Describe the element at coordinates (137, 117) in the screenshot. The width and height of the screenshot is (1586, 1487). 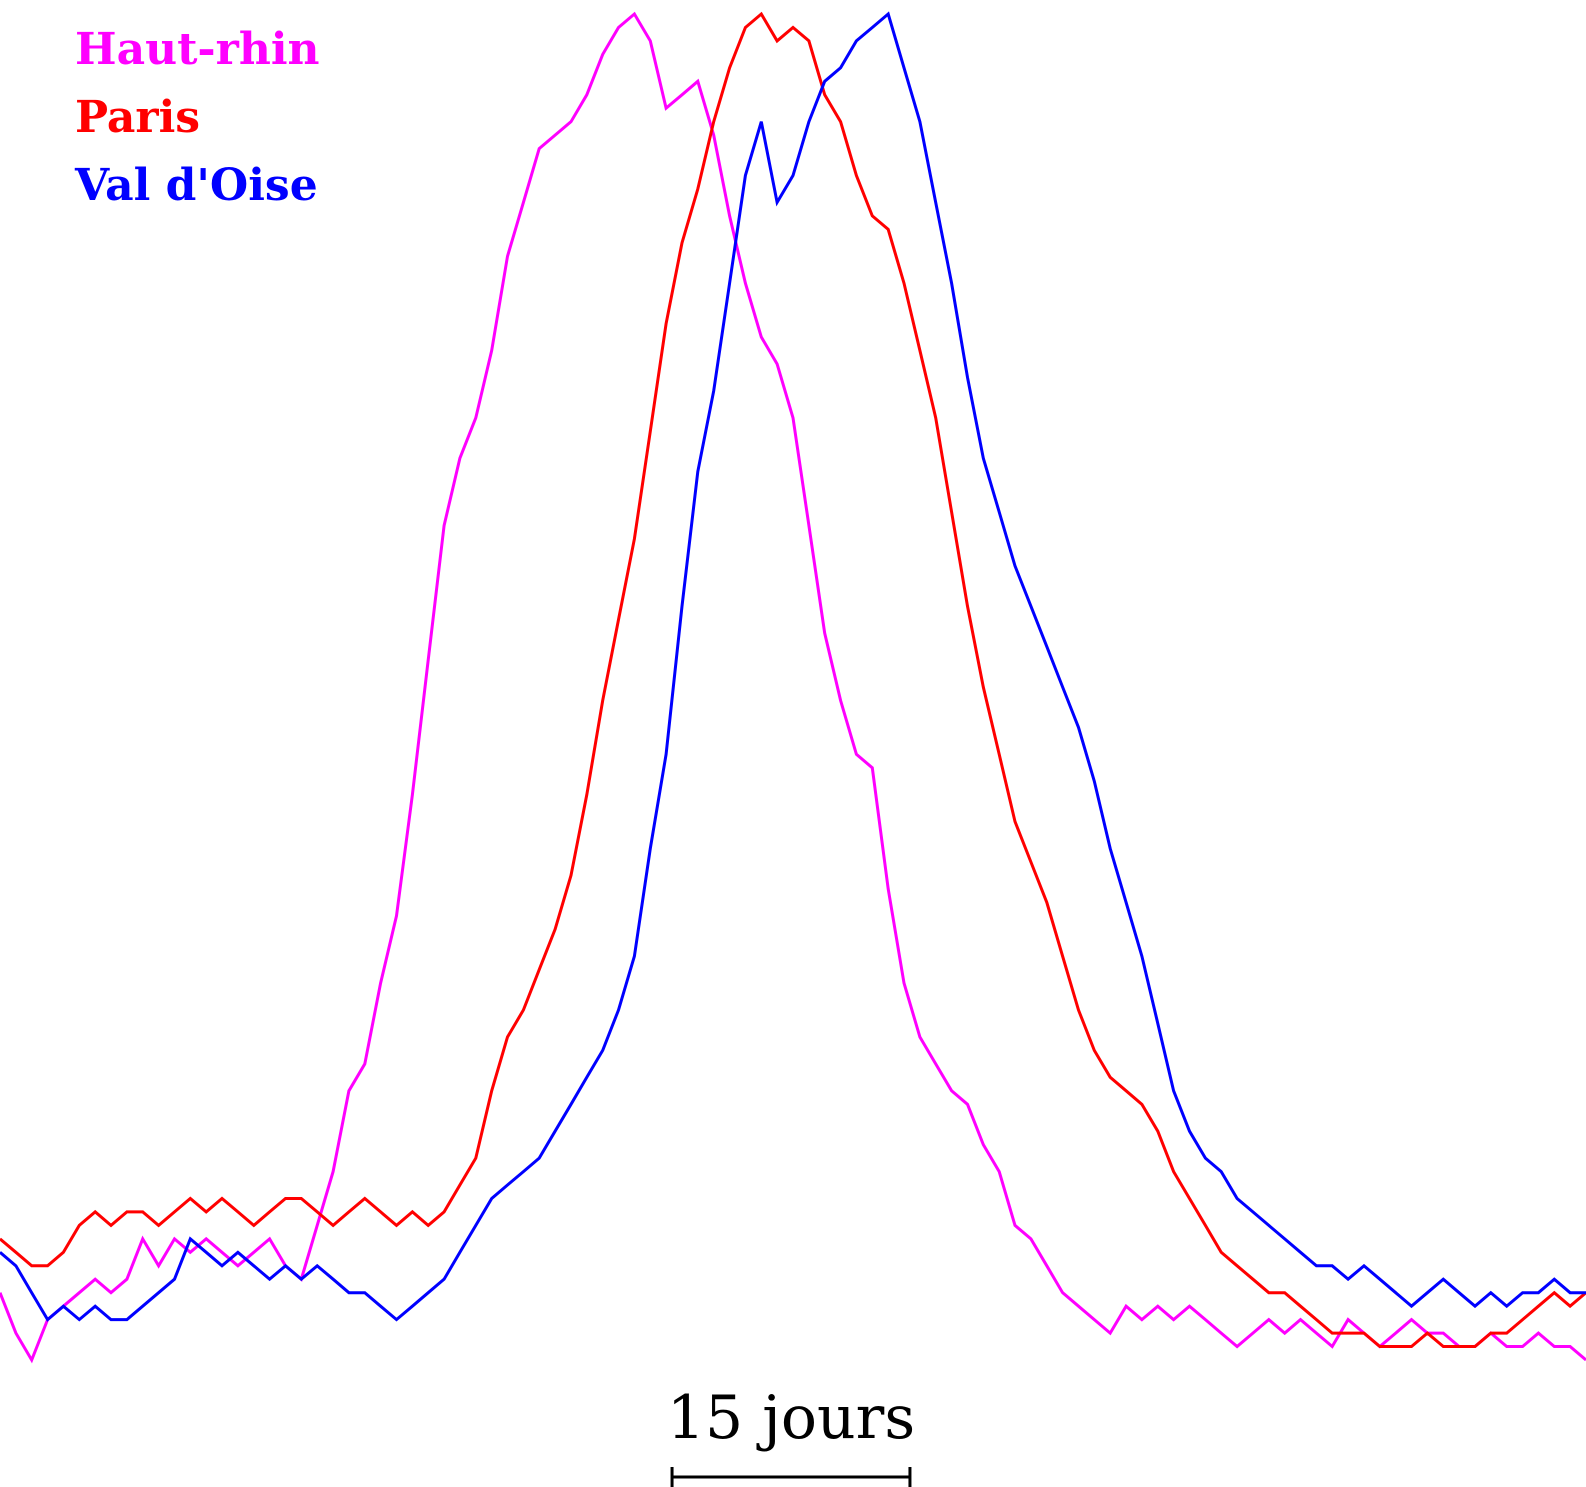
I see `legend-label-paris: Paris` at that location.